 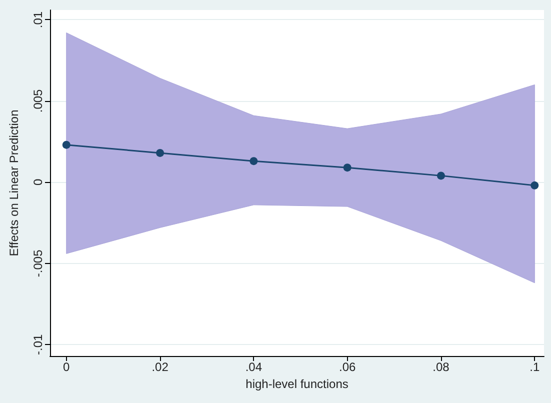 I want to click on y-tick-label: .01, so click(x=38, y=19).